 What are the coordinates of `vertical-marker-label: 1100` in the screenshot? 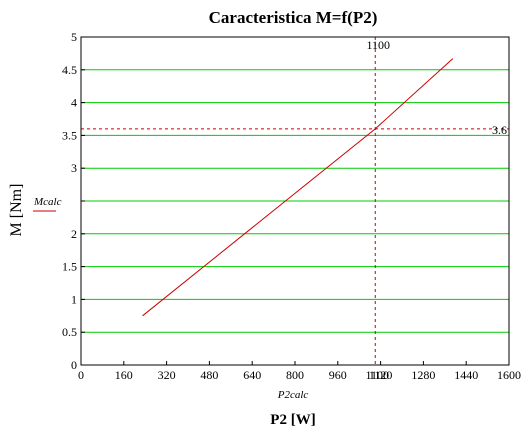 It's located at (378, 45).